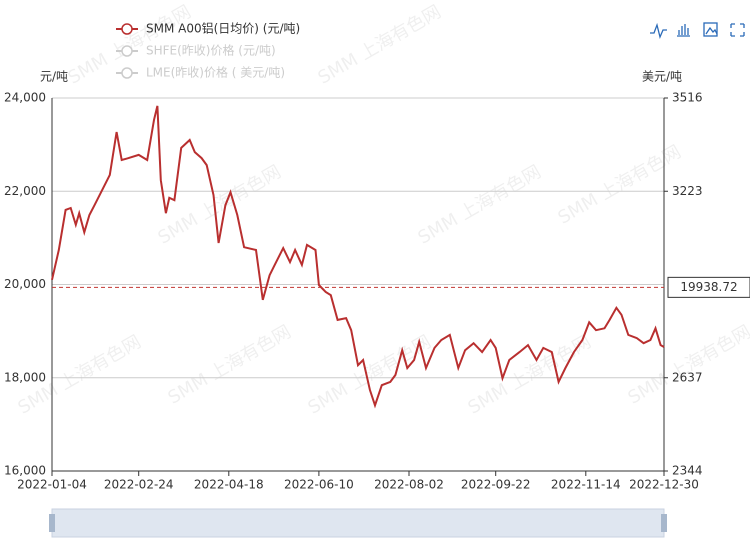 This screenshot has width=750, height=549. Describe the element at coordinates (658, 31) in the screenshot. I see `line-icon` at that location.